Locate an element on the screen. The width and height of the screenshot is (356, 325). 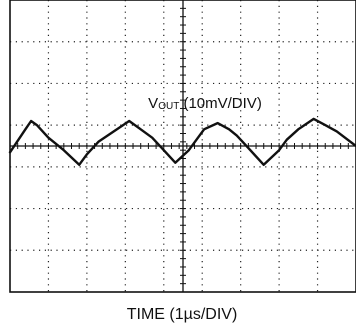
x-axis-label: TIME (1µs/DIV) is located at coordinates (182, 314).